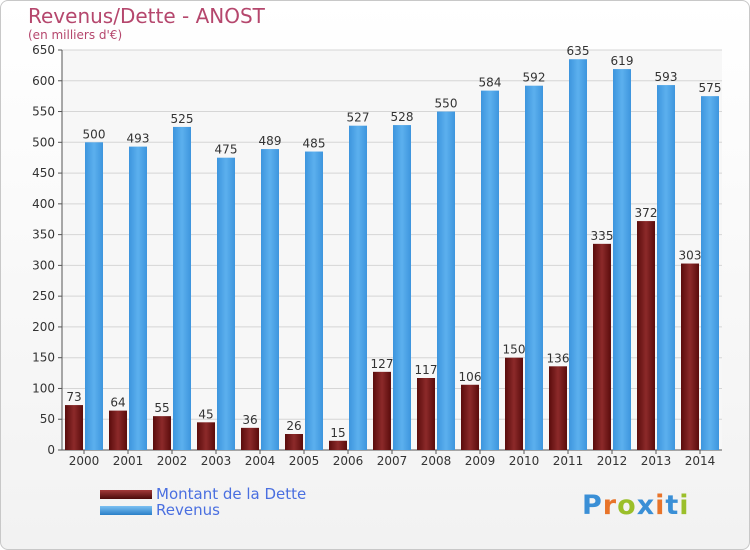 The image size is (750, 550). What do you see at coordinates (568, 461) in the screenshot?
I see `x-tick-label: 2011` at bounding box center [568, 461].